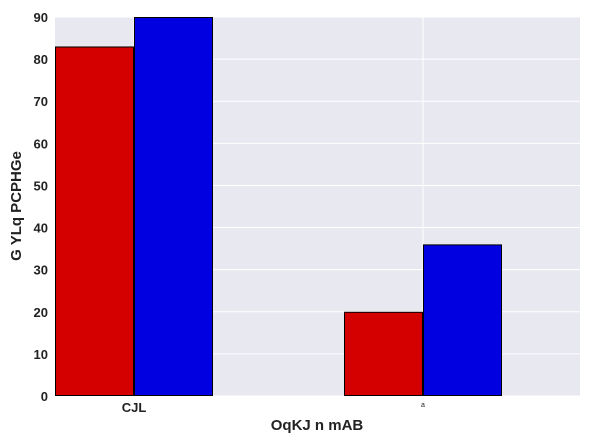 This screenshot has height=444, width=592. Describe the element at coordinates (44, 396) in the screenshot. I see `y-tick-label: 0` at that location.